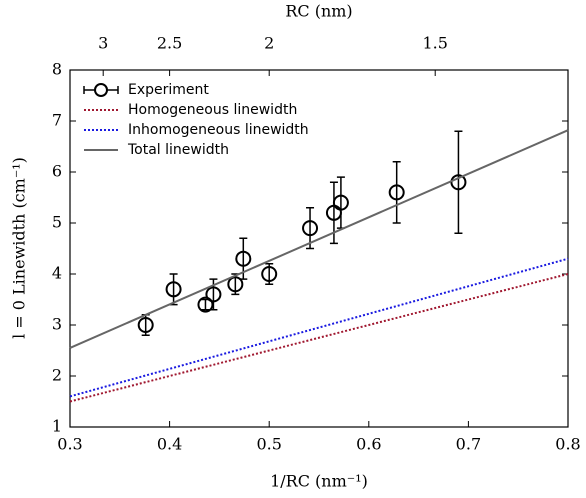 This screenshot has width=586, height=498. Describe the element at coordinates (269, 43) in the screenshot. I see `x2-tick-label: 2` at that location.